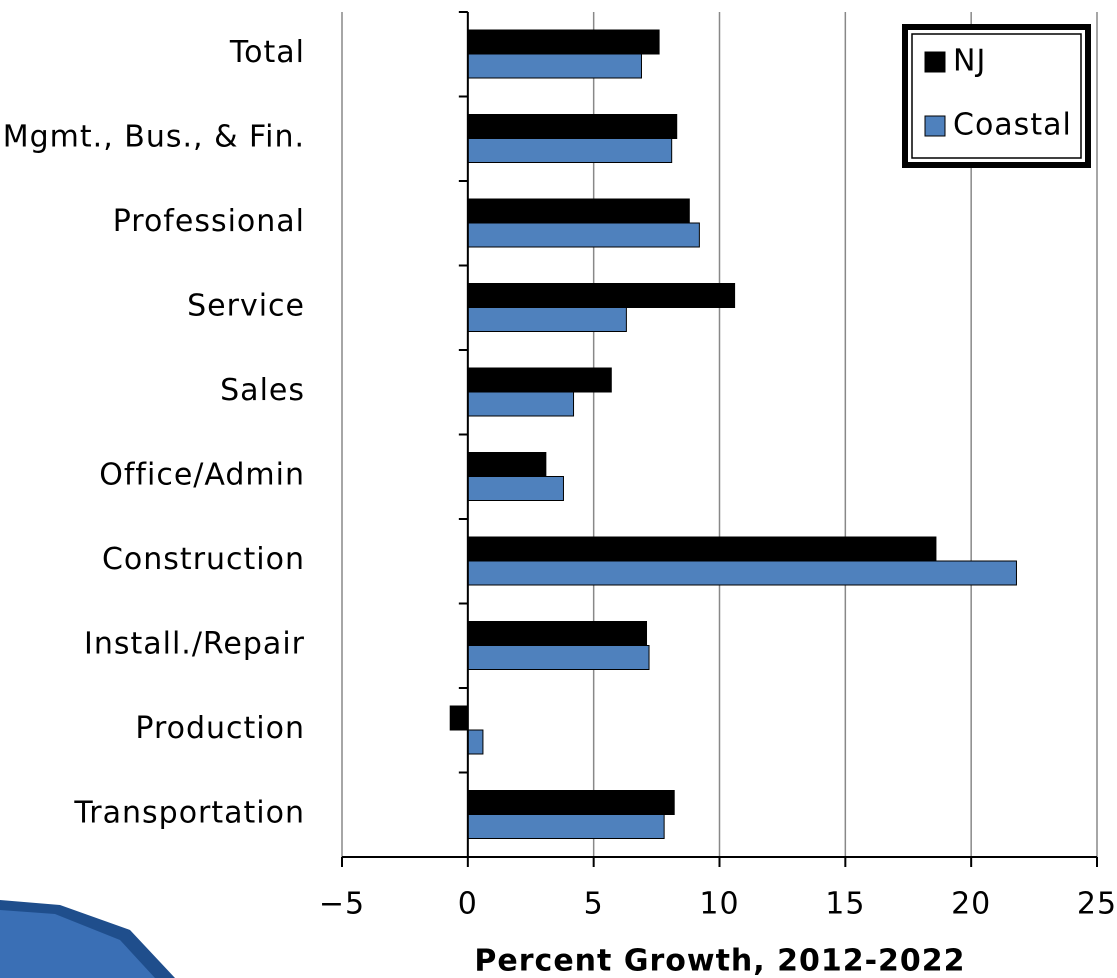 The image size is (1117, 978). I want to click on x-tick-label: 15, so click(845, 904).